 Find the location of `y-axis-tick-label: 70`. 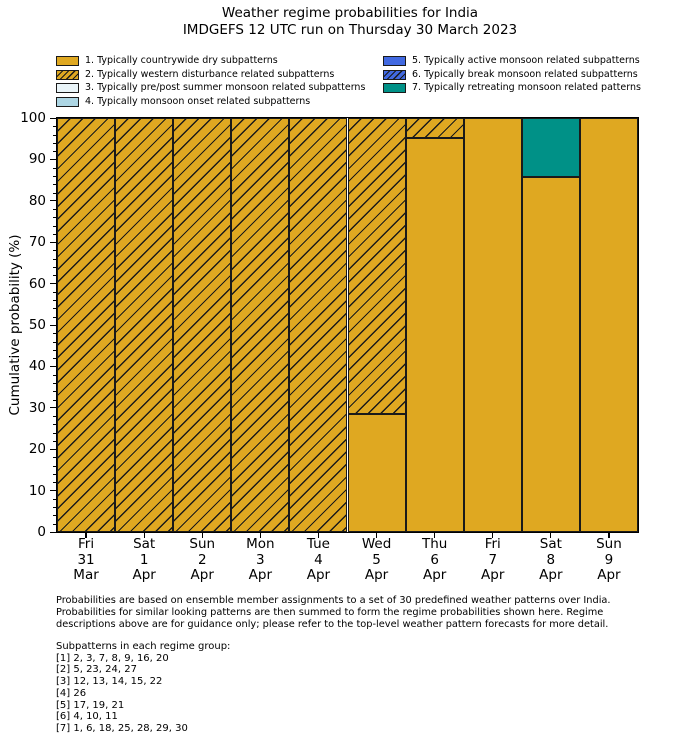

y-axis-tick-label: 70 is located at coordinates (37, 242).